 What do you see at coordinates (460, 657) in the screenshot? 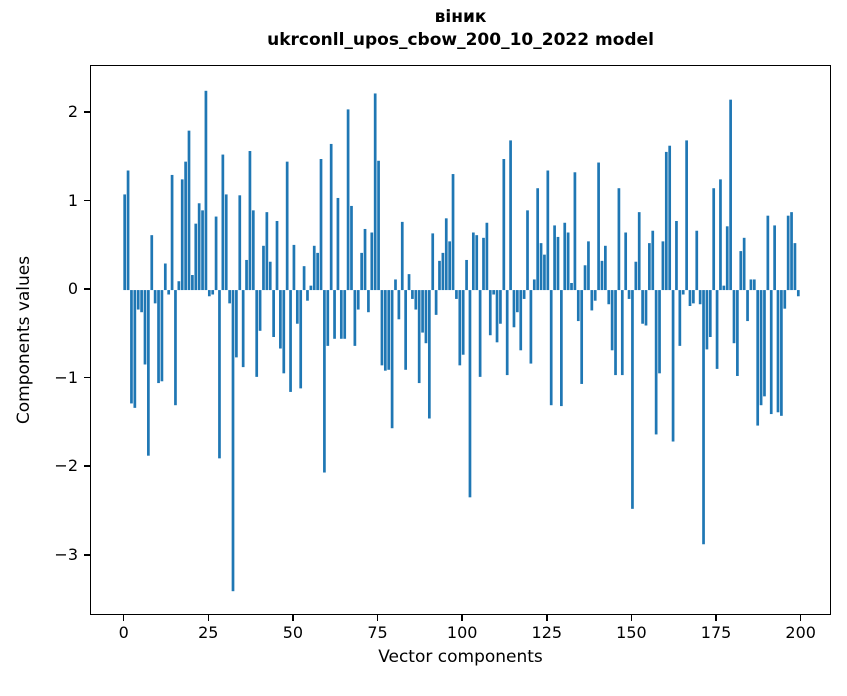
I see `x-axis-label: Vector components` at bounding box center [460, 657].